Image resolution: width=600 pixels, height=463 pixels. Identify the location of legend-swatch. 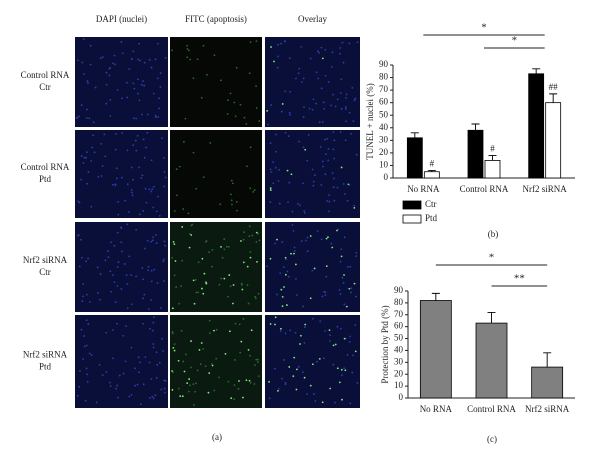
(412, 205).